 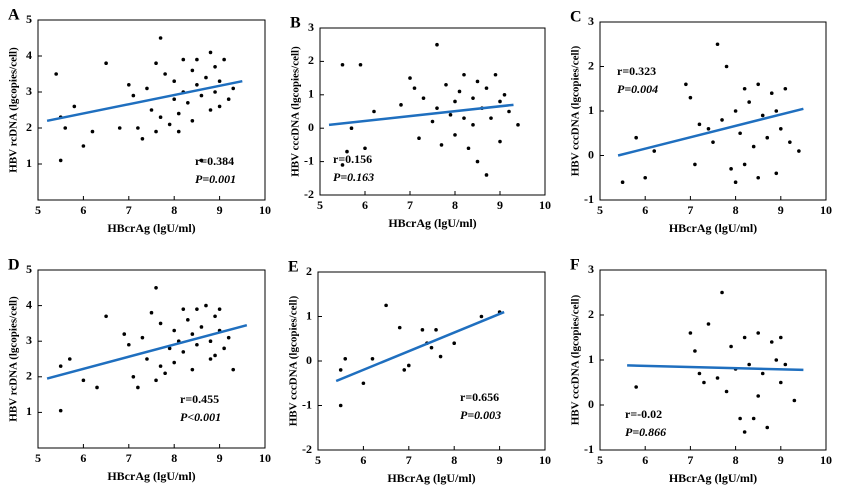 What do you see at coordinates (309, 194) in the screenshot?
I see `y-tick-label: -2` at bounding box center [309, 194].